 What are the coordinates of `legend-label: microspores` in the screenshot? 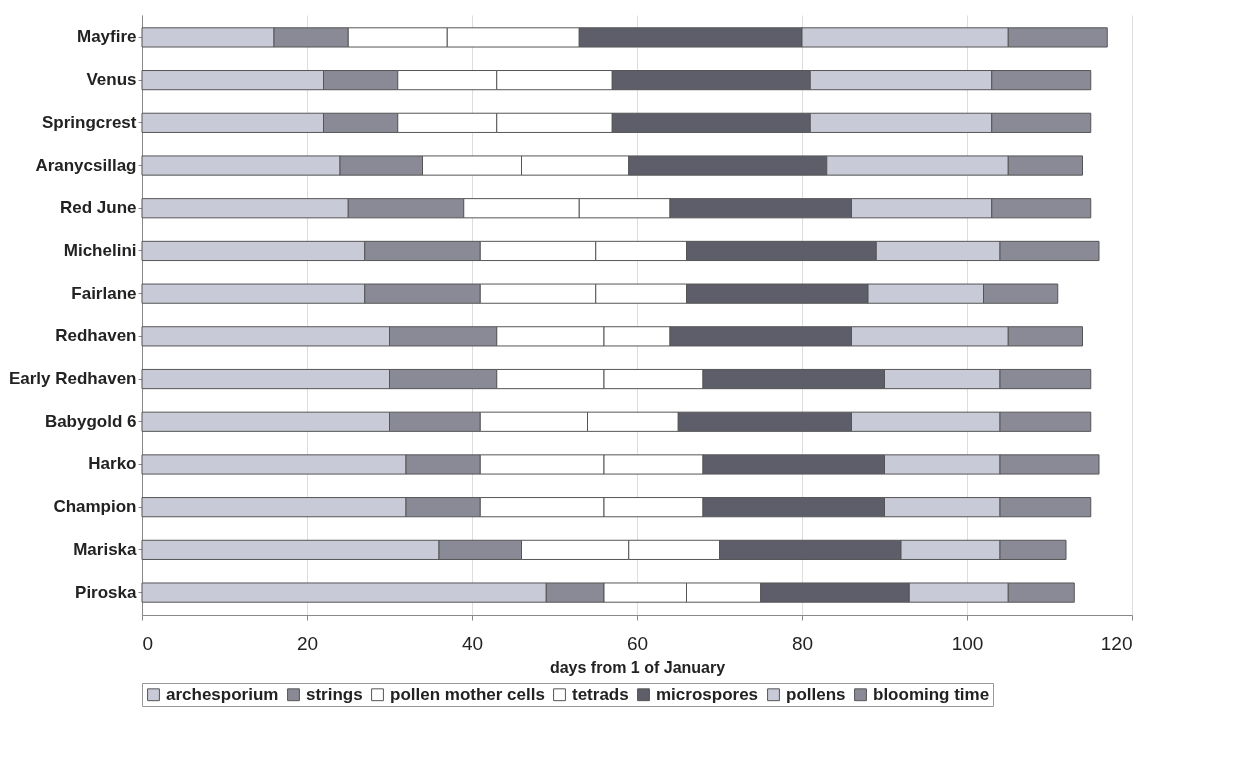 It's located at (707, 694).